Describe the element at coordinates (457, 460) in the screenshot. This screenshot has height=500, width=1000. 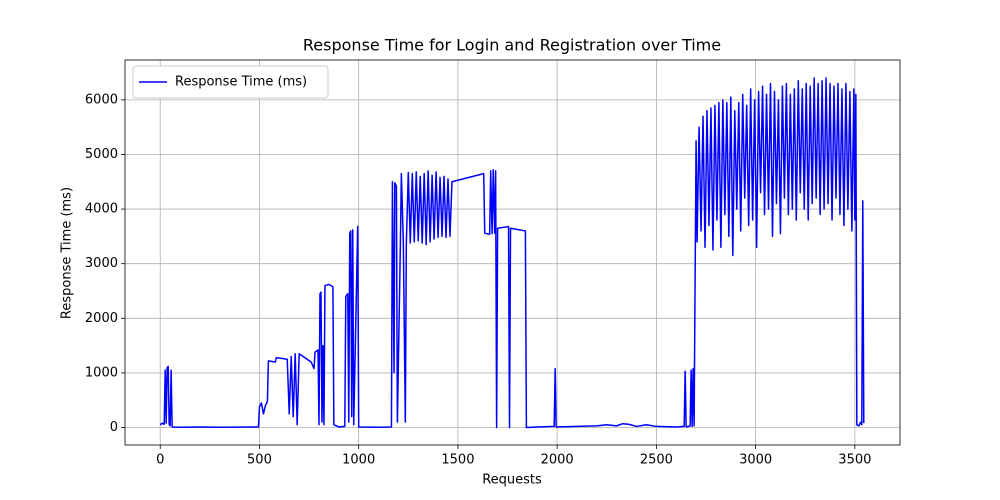
I see `x-tick-label: 1500` at that location.